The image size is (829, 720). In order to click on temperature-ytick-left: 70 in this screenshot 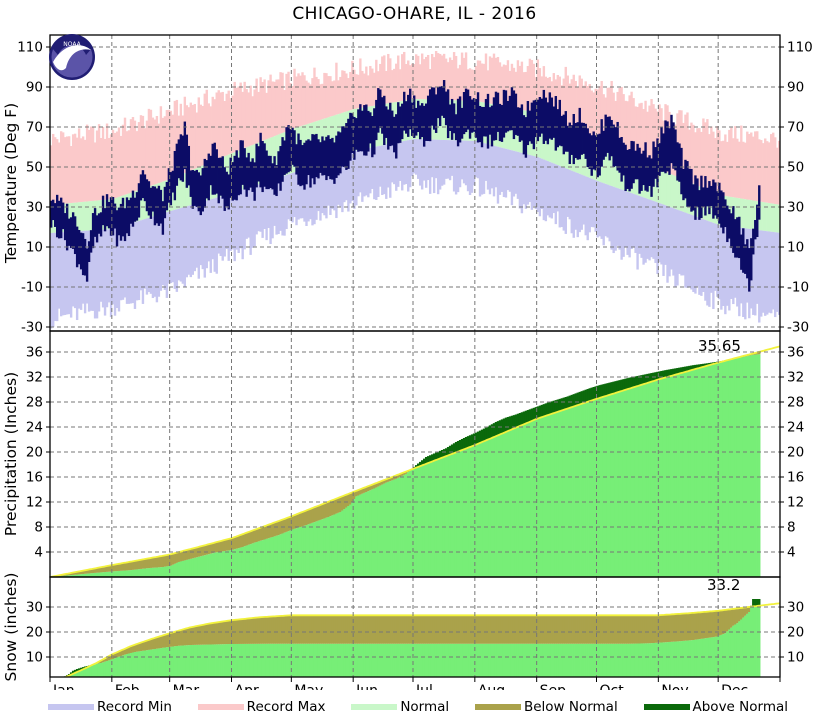, I will do `click(34, 128)`.